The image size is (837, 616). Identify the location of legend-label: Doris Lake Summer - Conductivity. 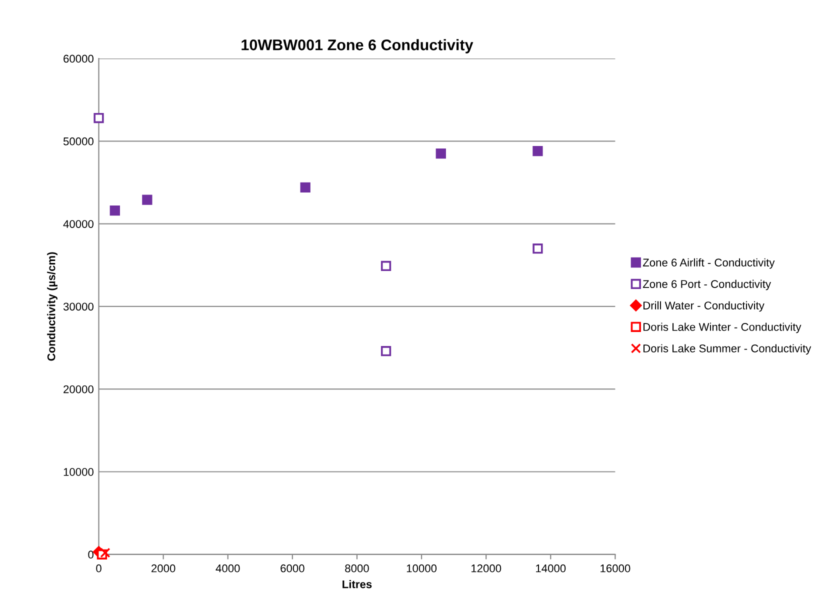
(727, 349).